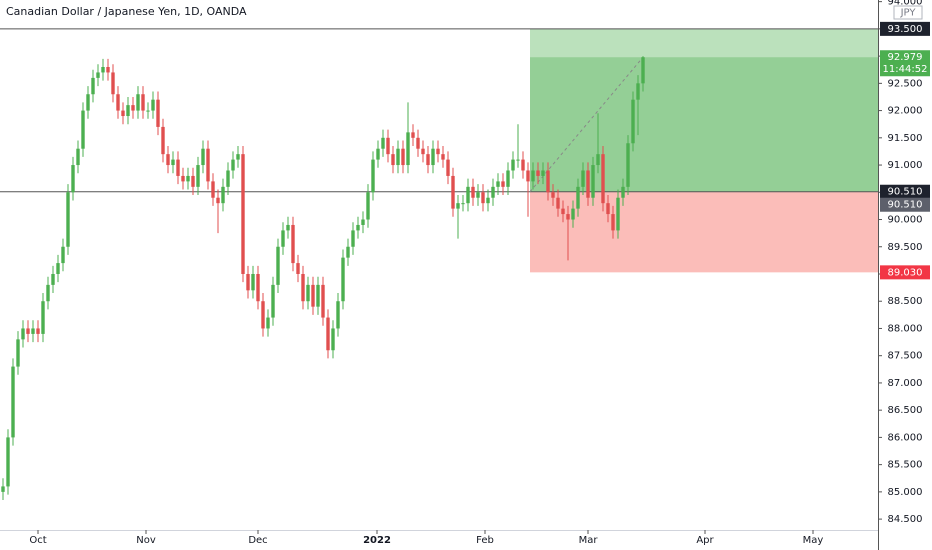  I want to click on entry-label-bg, so click(905, 191).